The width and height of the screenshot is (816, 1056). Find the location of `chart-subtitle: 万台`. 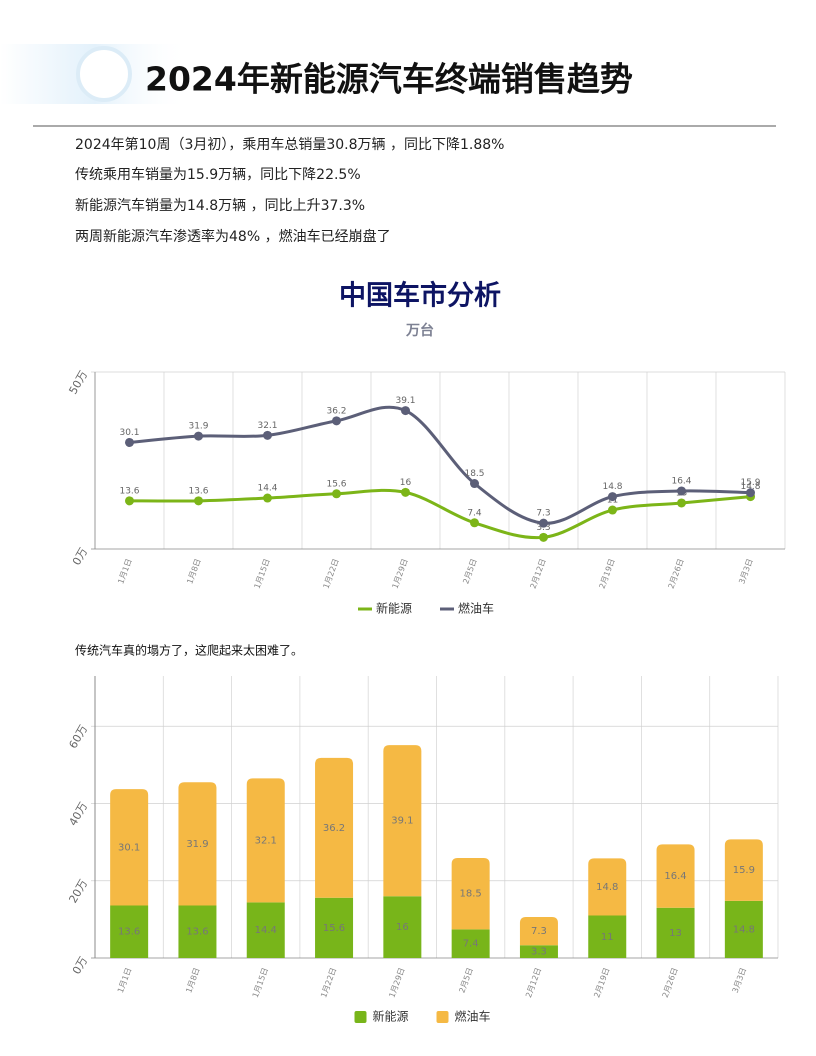

chart-subtitle: 万台 is located at coordinates (419, 330).